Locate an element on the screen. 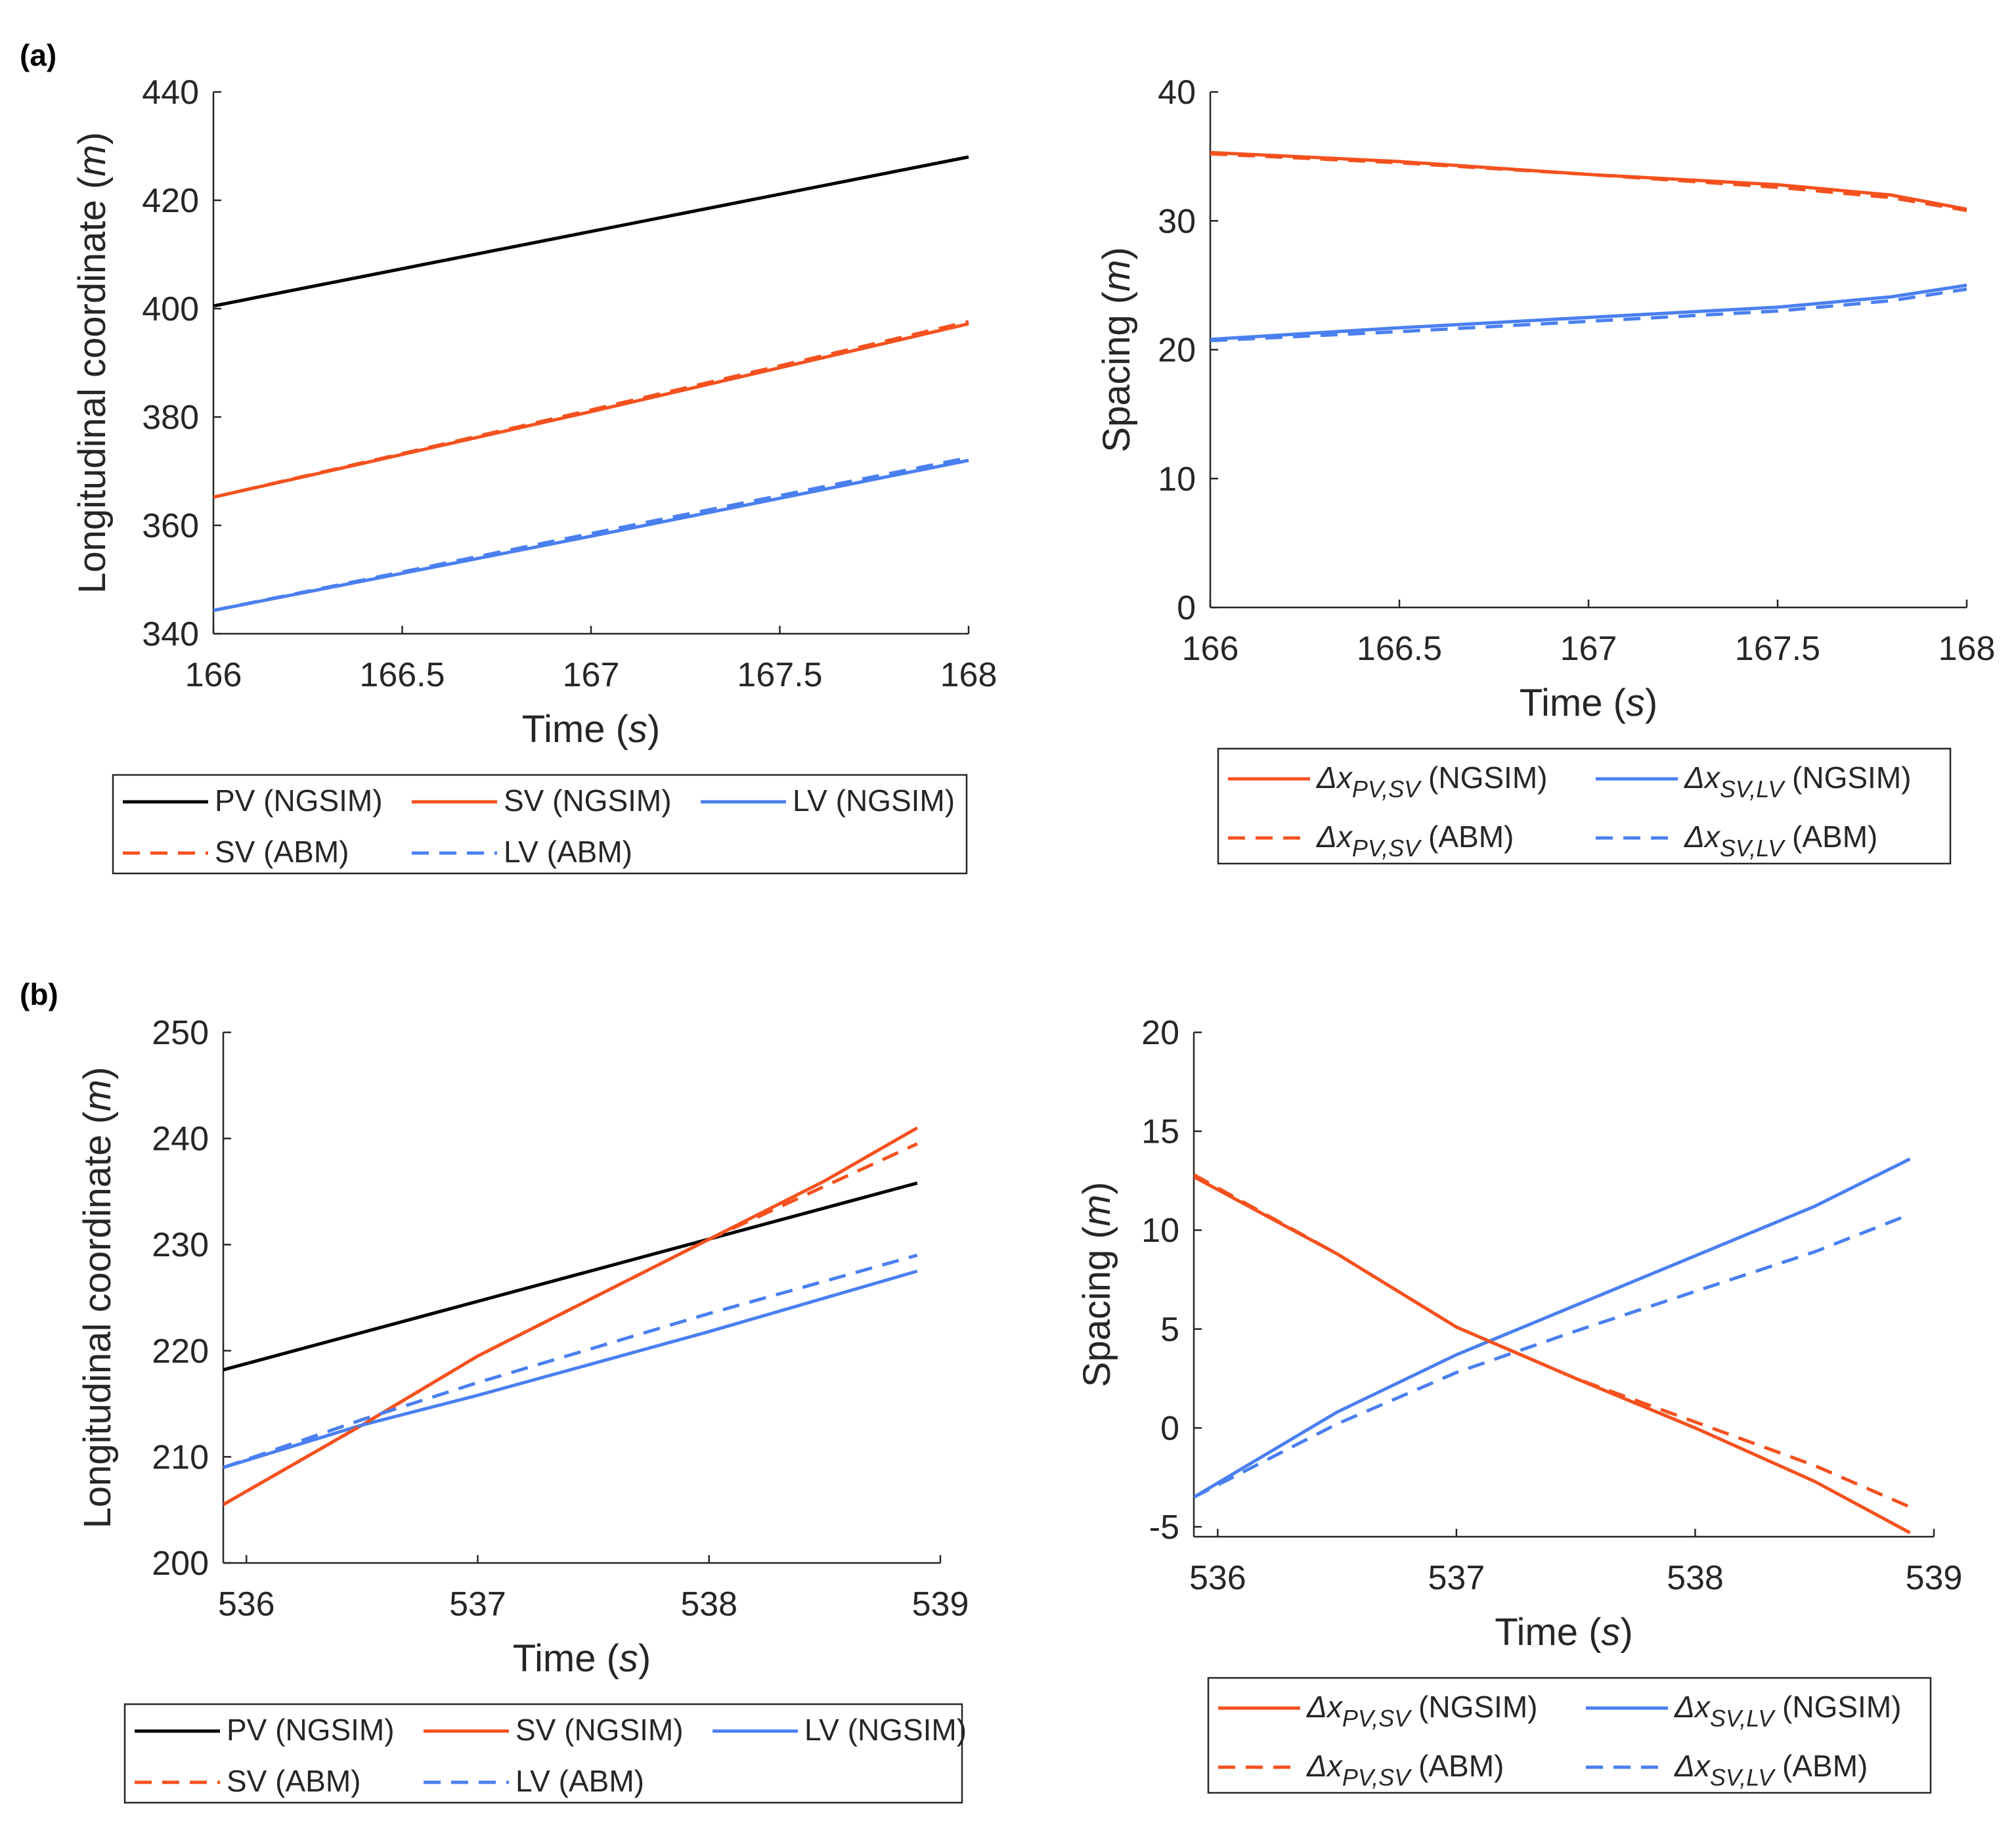 The width and height of the screenshot is (2016, 1825). x-tick-label: 539 is located at coordinates (940, 1604).